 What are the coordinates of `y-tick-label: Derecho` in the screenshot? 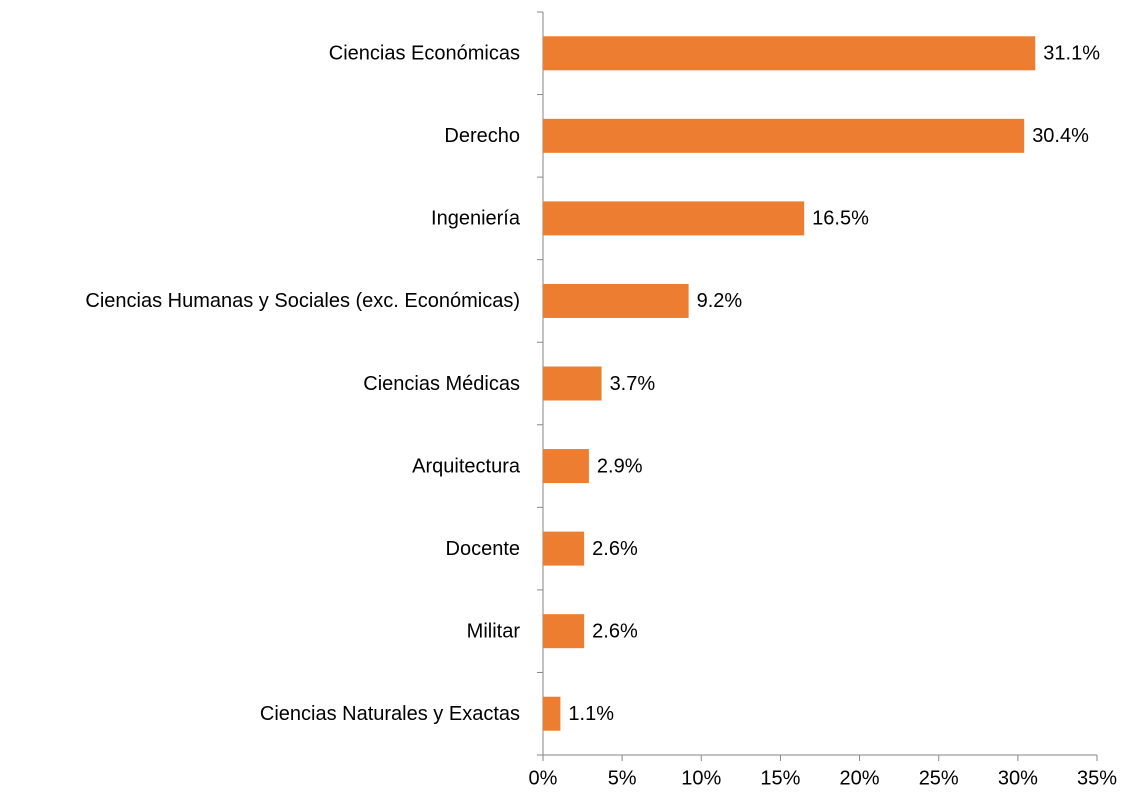 It's located at (482, 136).